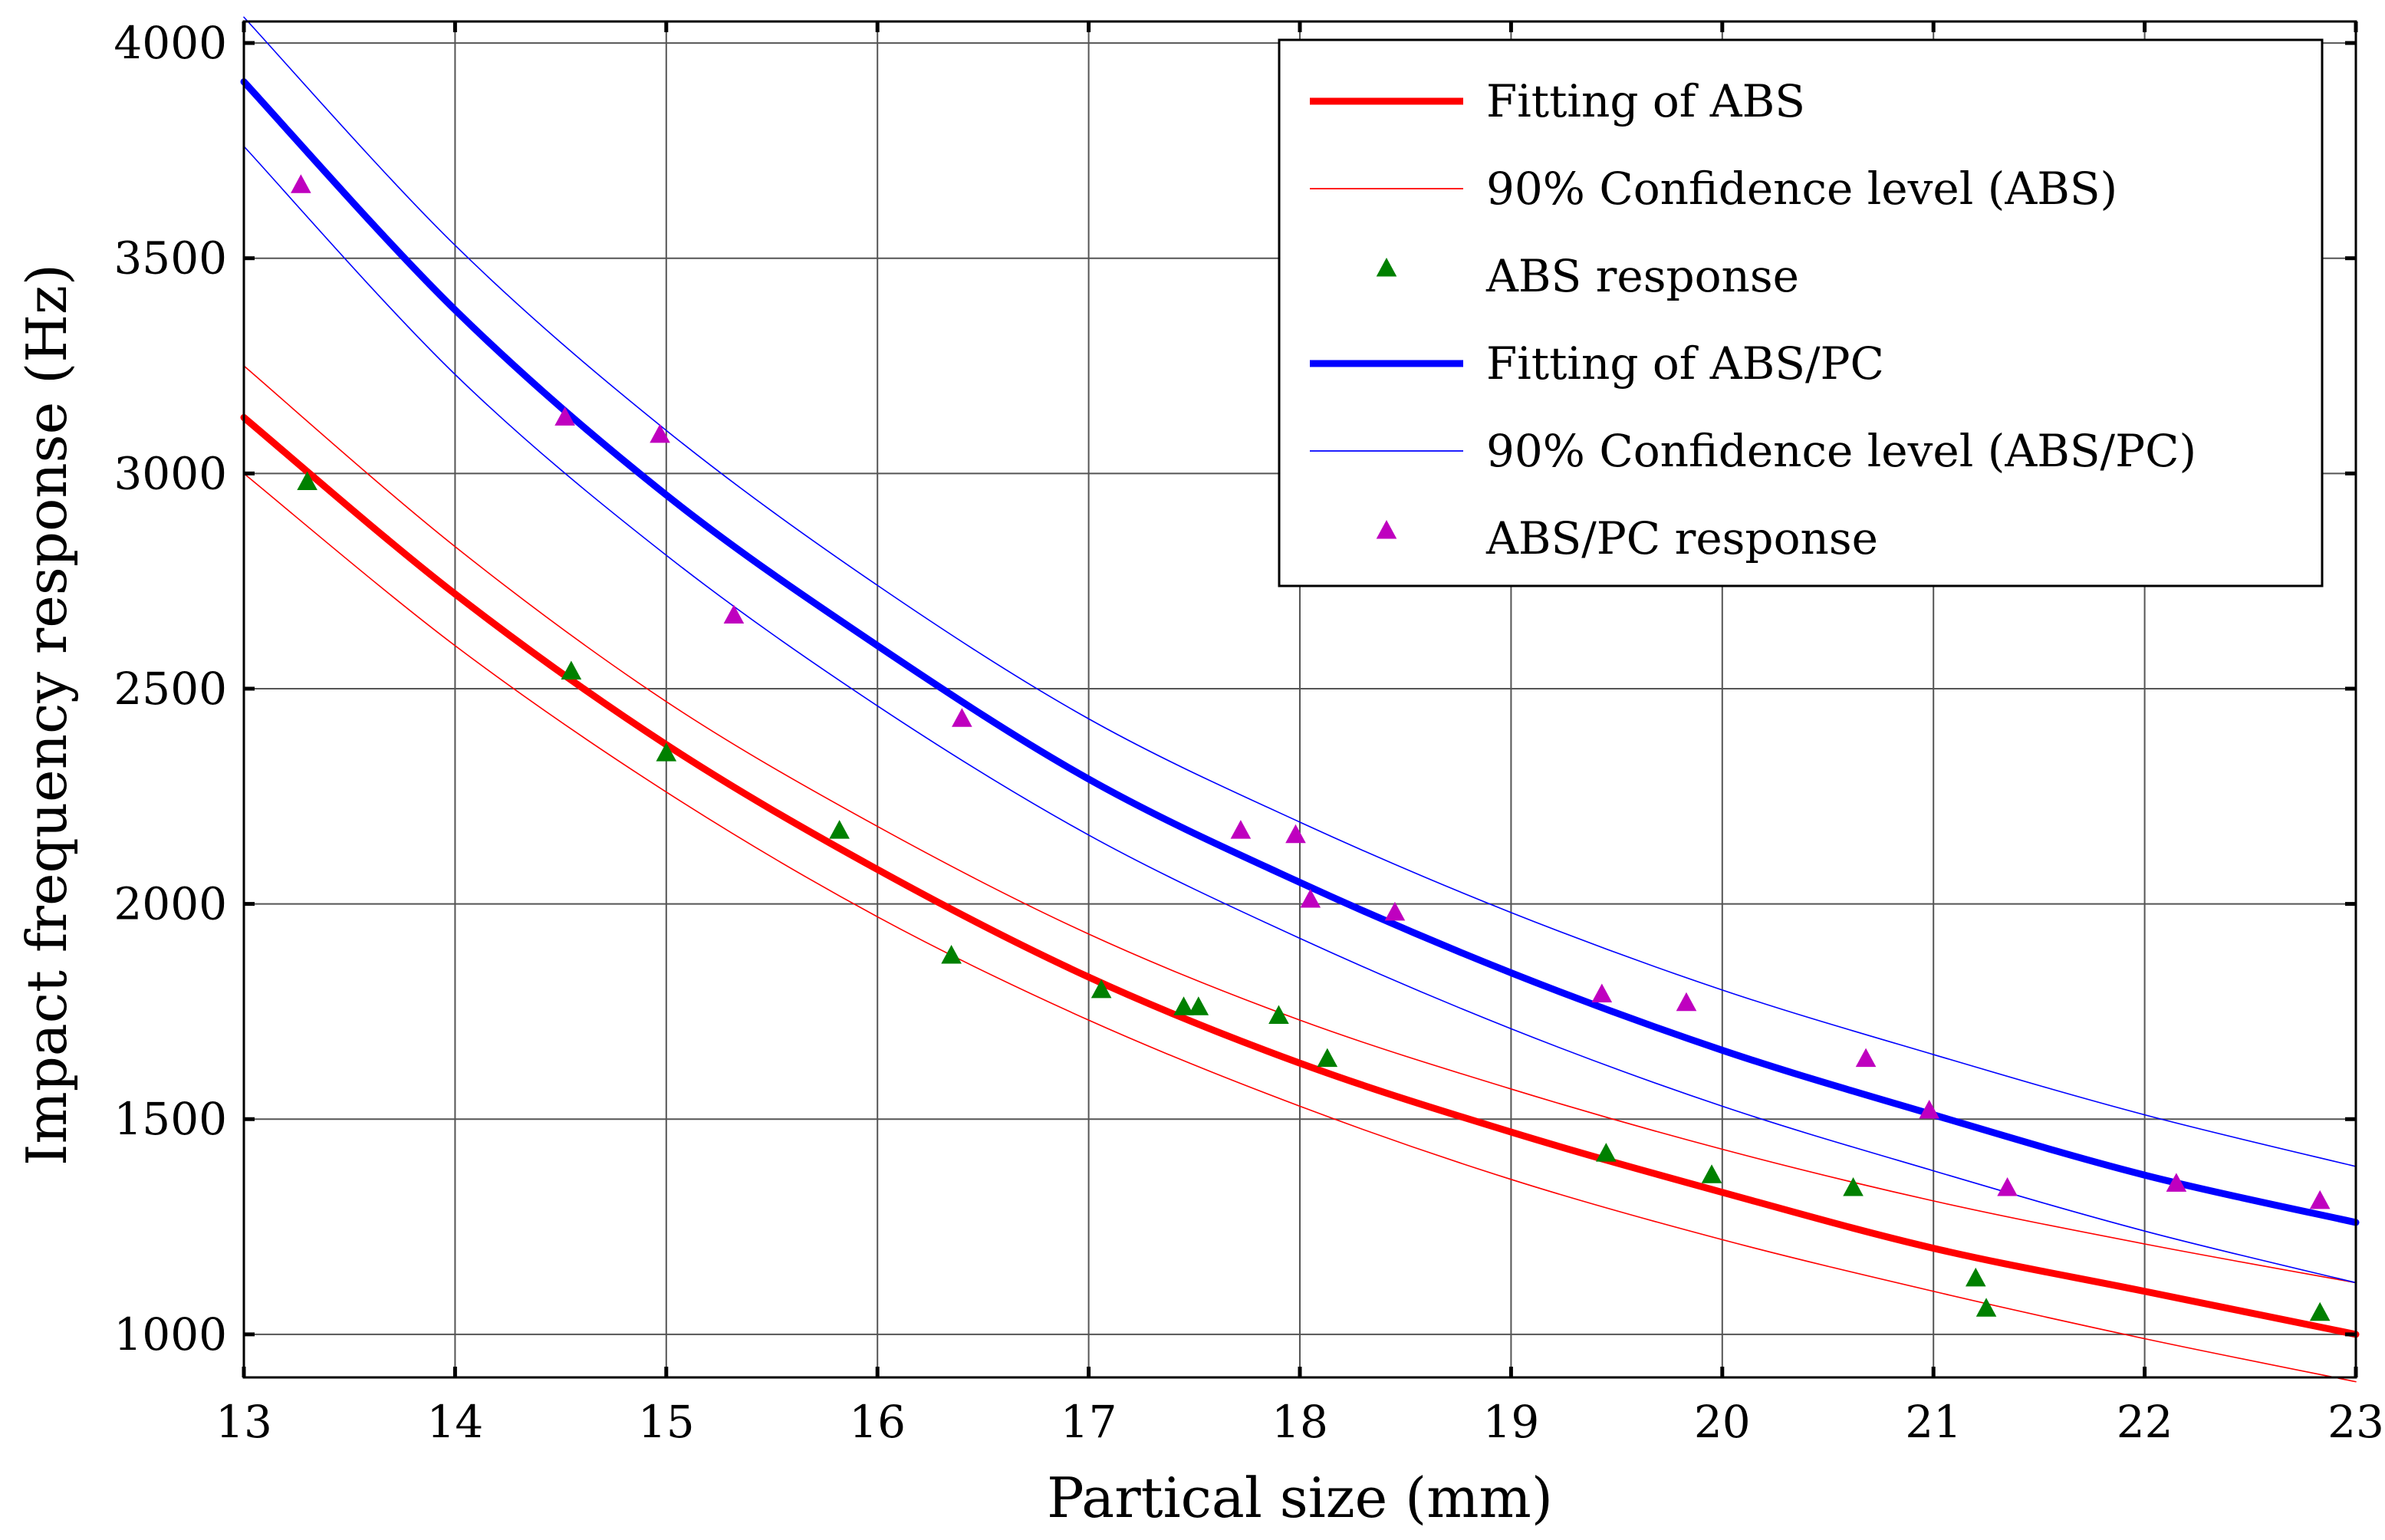  What do you see at coordinates (170, 1334) in the screenshot?
I see `y-tick-label: 1000` at bounding box center [170, 1334].